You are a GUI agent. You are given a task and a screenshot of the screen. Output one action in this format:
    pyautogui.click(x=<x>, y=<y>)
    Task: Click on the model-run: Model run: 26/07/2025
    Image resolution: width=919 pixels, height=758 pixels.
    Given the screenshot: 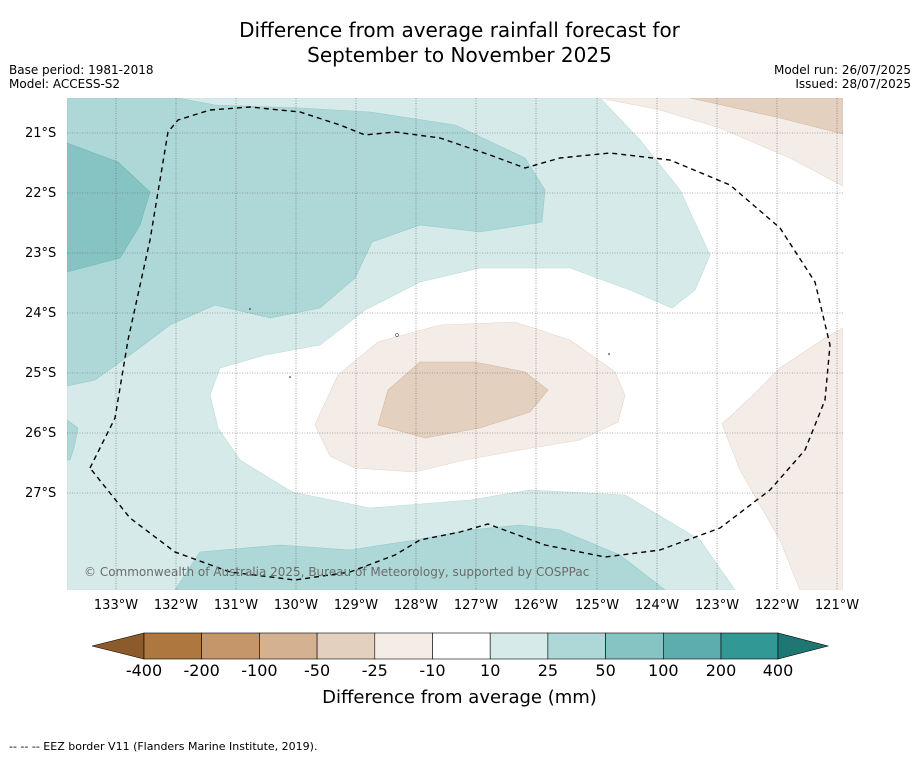 What is the action you would take?
    pyautogui.click(x=842, y=70)
    